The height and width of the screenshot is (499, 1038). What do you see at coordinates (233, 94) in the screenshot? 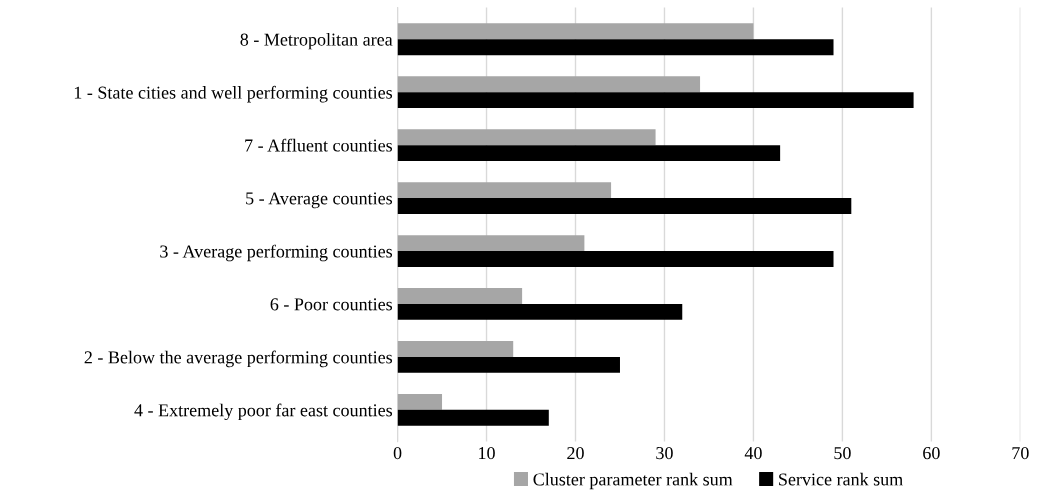
I see `y-tick-label: 1 - State cities and well performing counties` at bounding box center [233, 94].